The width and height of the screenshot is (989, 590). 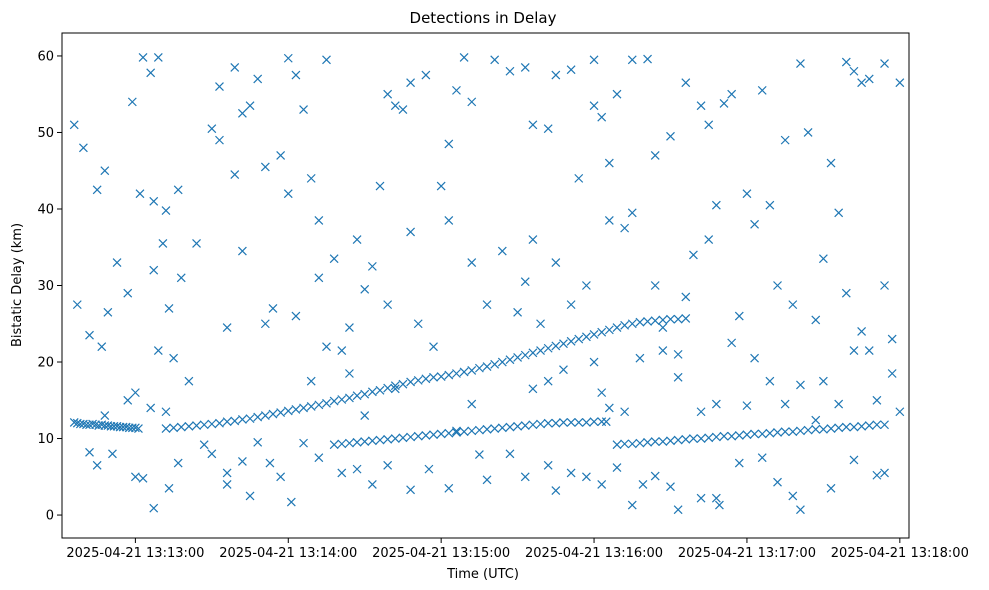 What do you see at coordinates (45, 56) in the screenshot?
I see `y-tick-label: 60` at bounding box center [45, 56].